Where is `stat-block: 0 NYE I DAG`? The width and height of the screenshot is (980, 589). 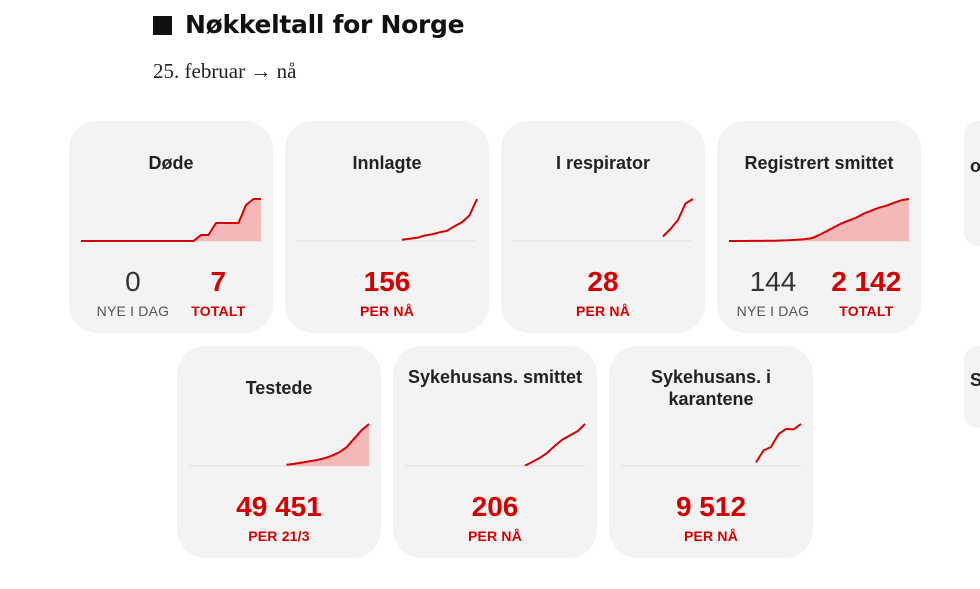
stat-block: 0 NYE I DAG is located at coordinates (133, 293).